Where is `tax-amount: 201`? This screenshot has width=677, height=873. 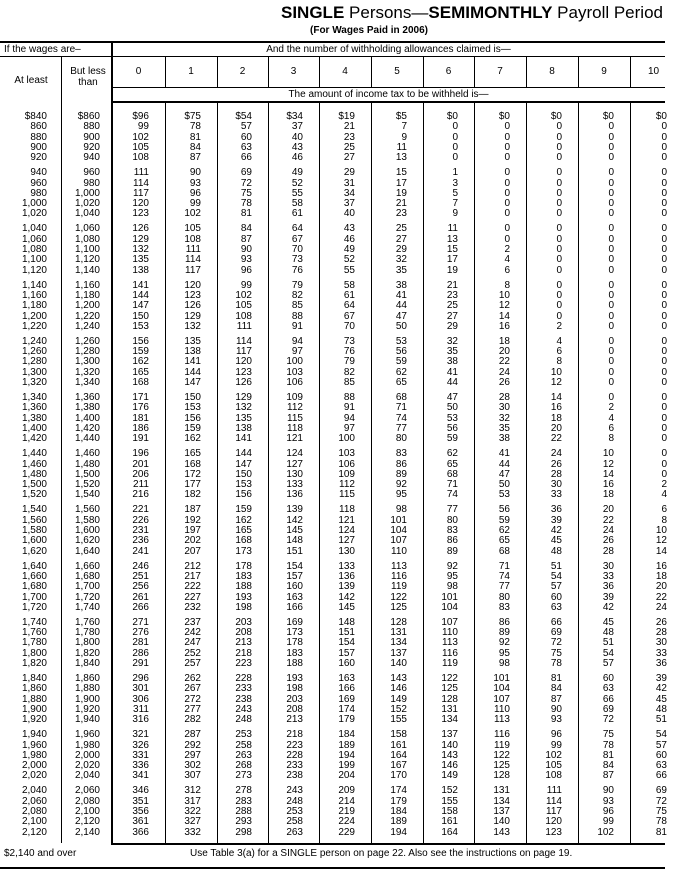 tax-amount: 201 is located at coordinates (140, 464).